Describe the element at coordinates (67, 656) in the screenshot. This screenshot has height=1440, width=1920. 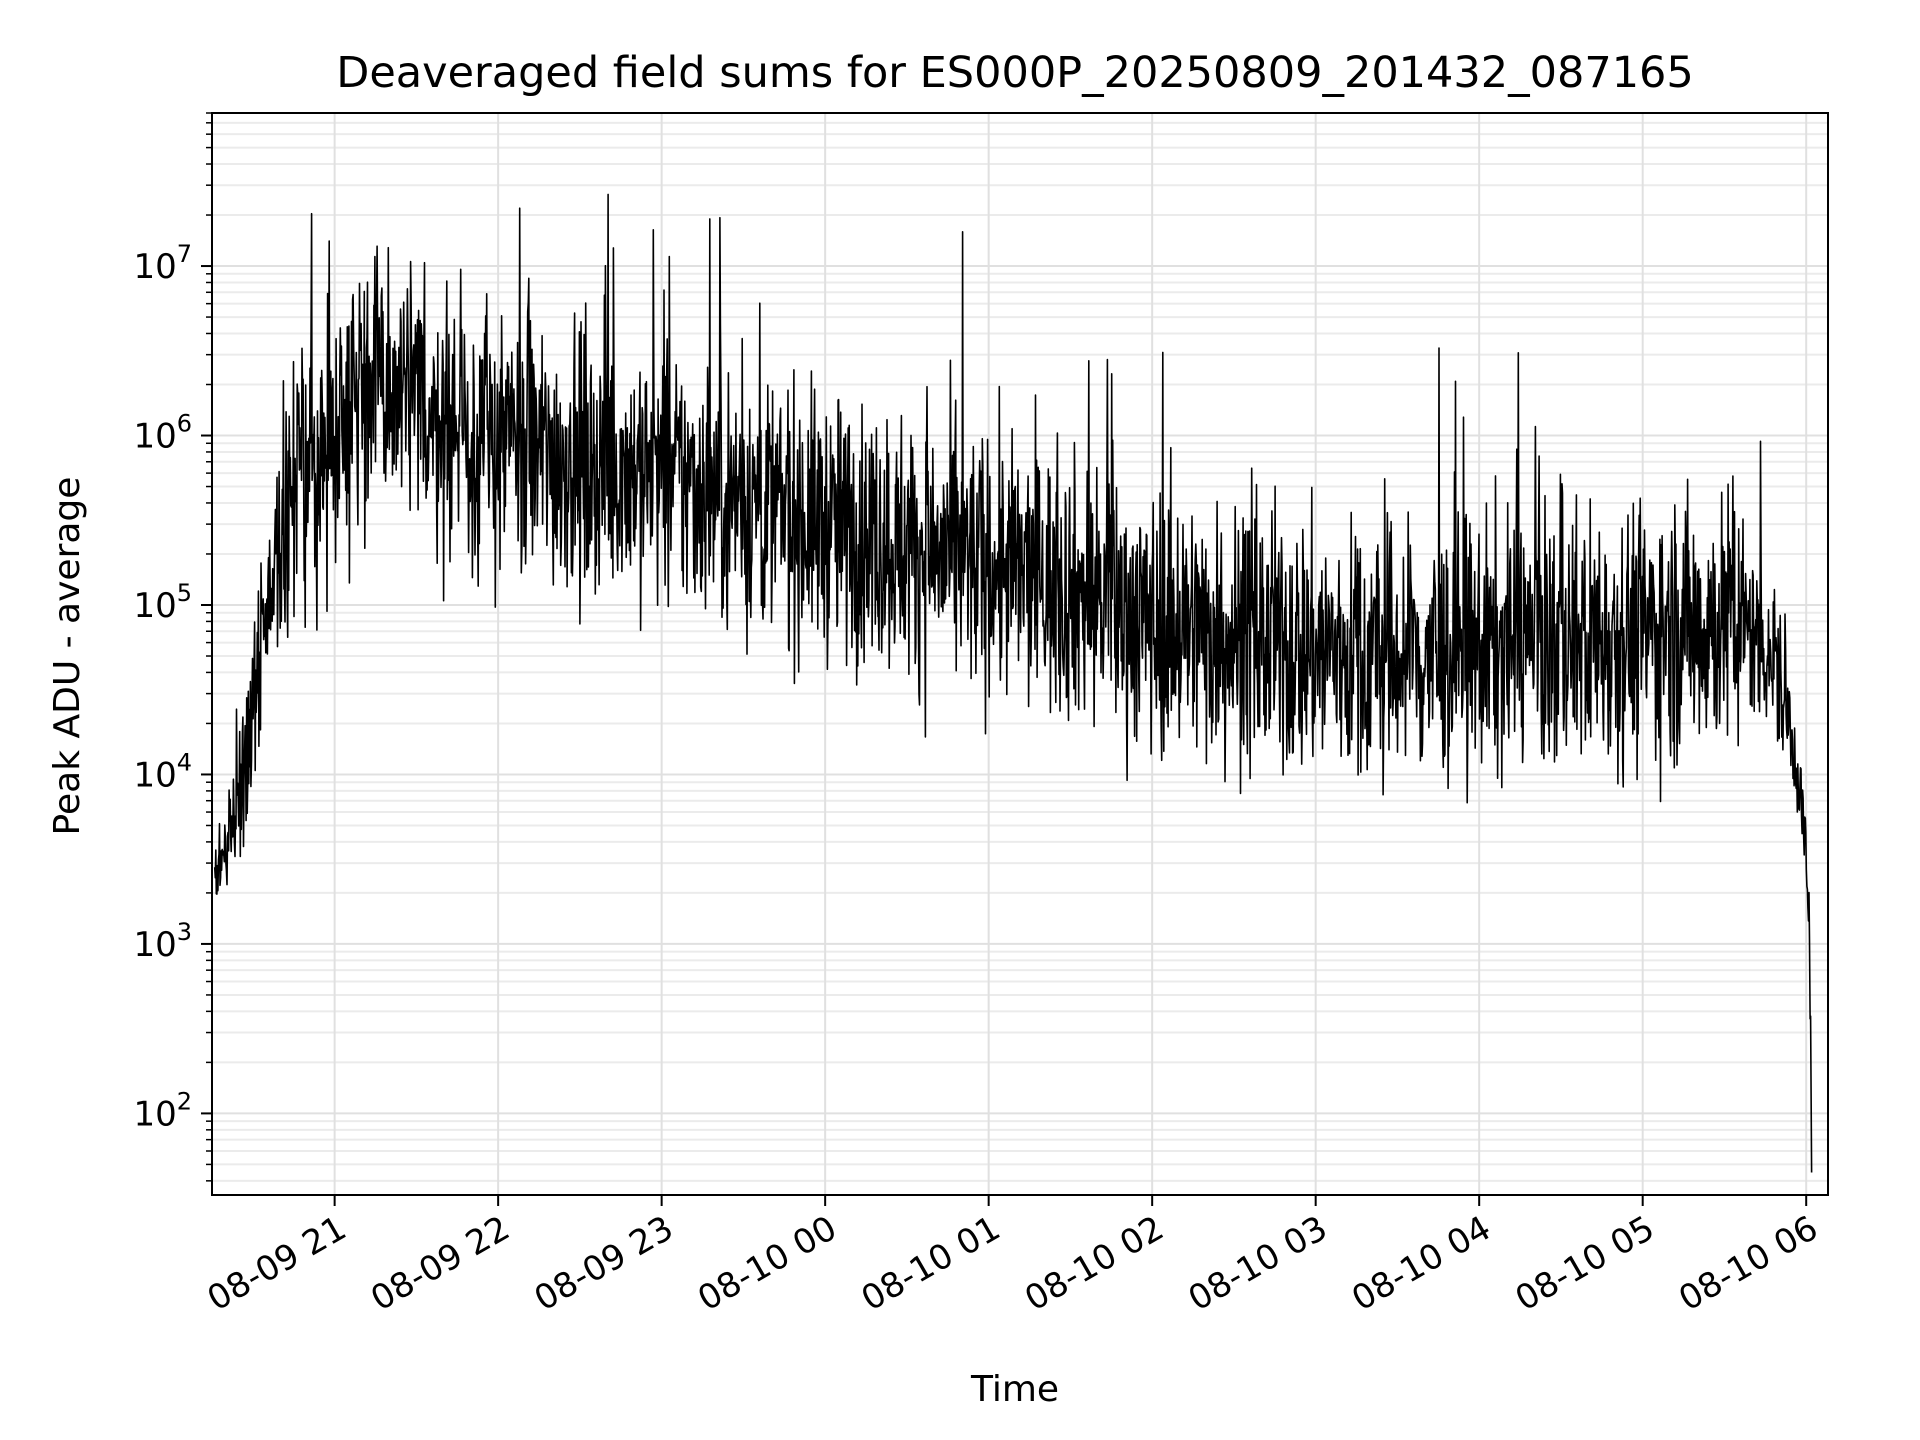
I see `y-axis-label: Peak ADU - average` at that location.